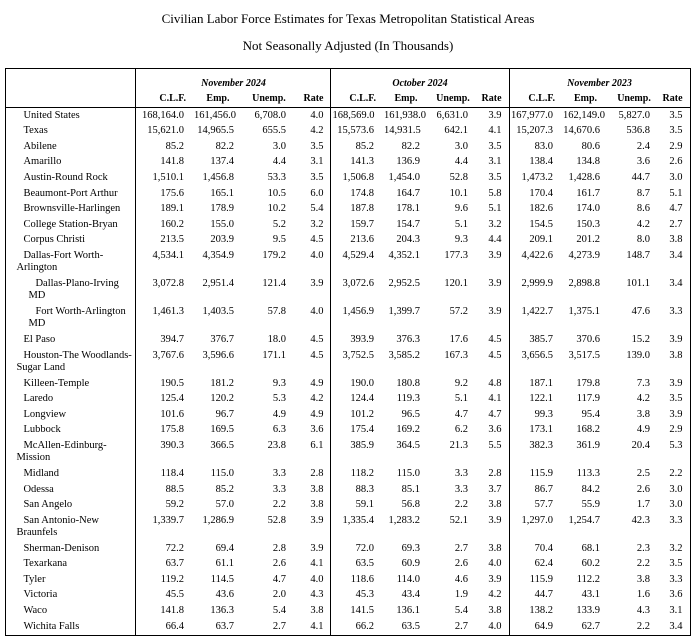 This screenshot has height=636, width=696. What do you see at coordinates (279, 626) in the screenshot?
I see `value-cell: 2.7` at bounding box center [279, 626].